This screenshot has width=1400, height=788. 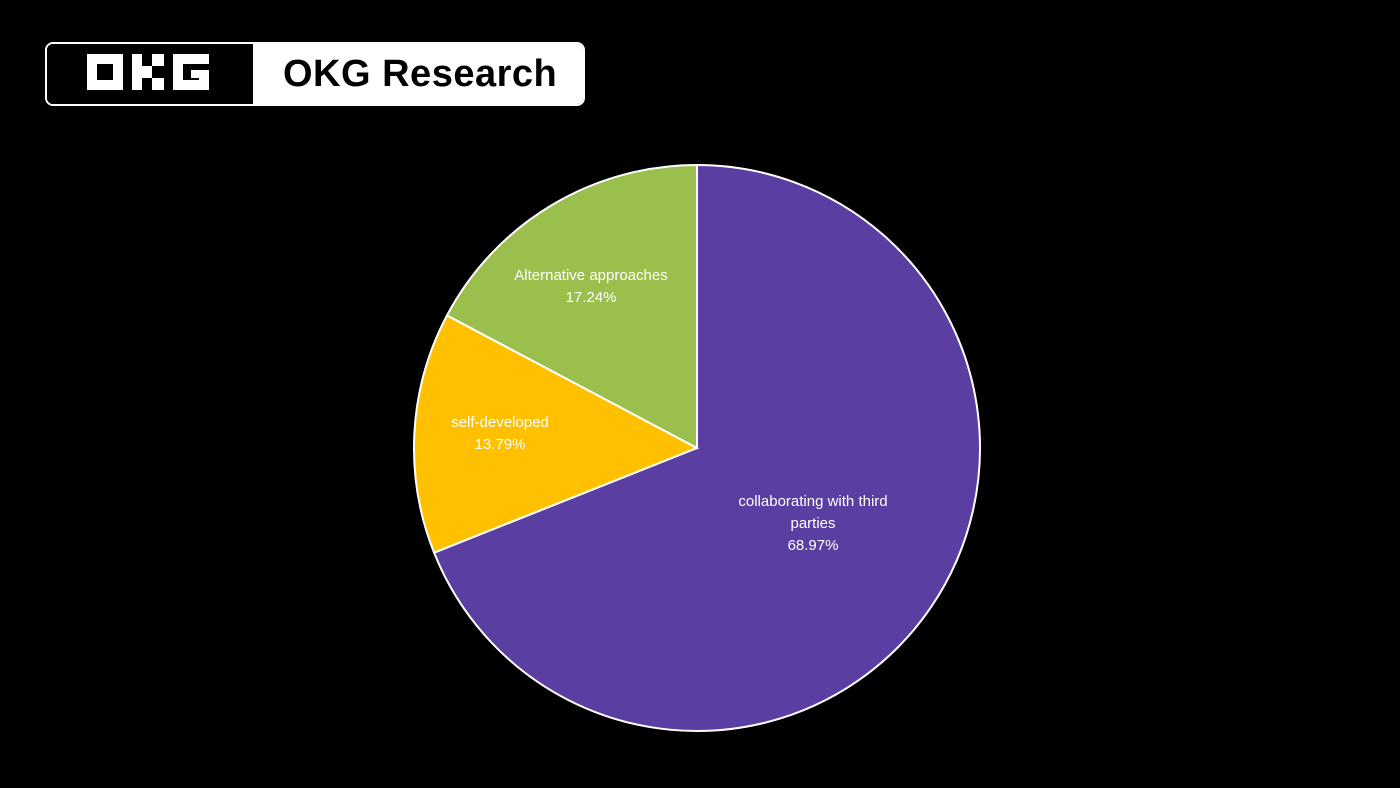 I want to click on okg-logo-mark, so click(x=148, y=72).